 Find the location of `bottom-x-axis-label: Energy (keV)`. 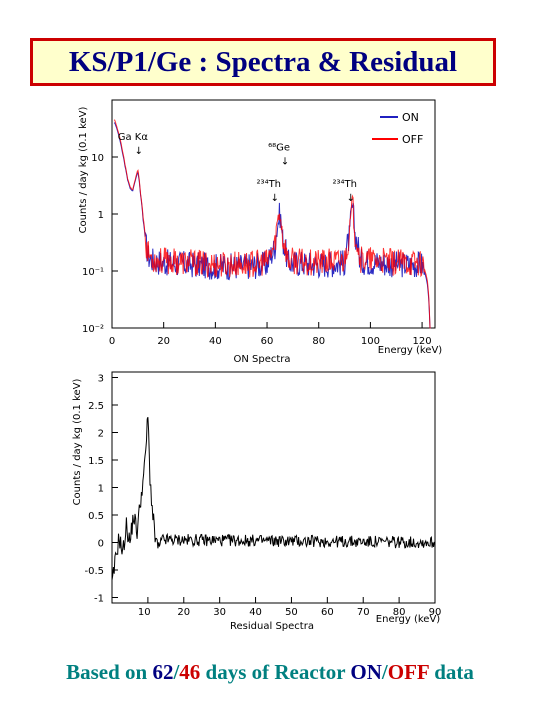

bottom-x-axis-label: Energy (keV) is located at coordinates (408, 619).